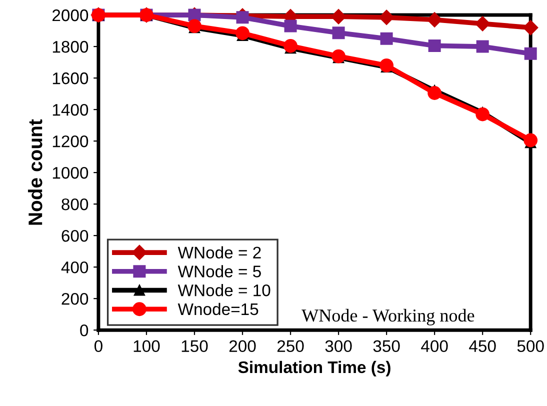  I want to click on x-axis-title: Simulation Time (s), so click(314, 368).